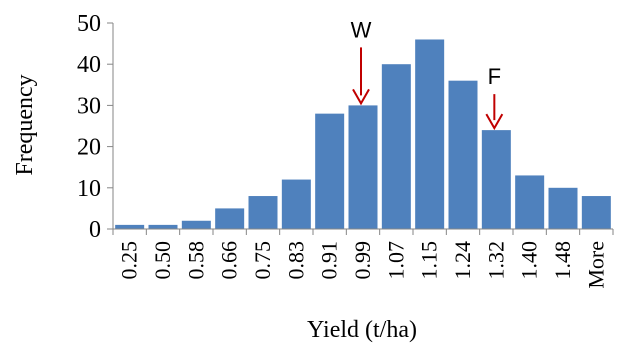 The image size is (621, 347). What do you see at coordinates (263, 212) in the screenshot?
I see `bar-0.75` at bounding box center [263, 212].